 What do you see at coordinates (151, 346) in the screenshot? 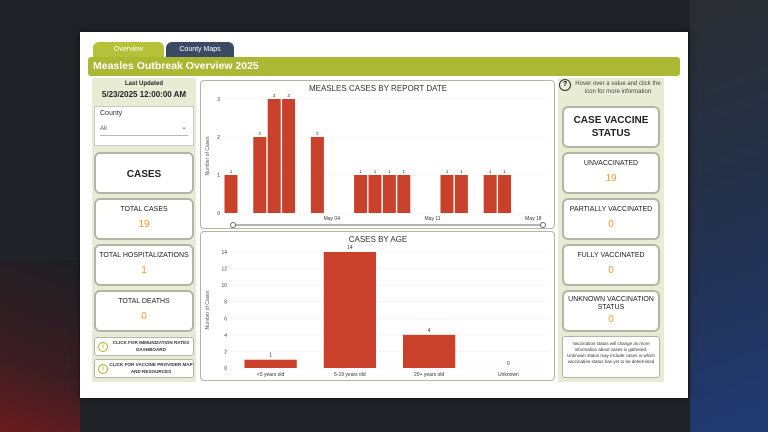
I see `immunization-dashboard-label: CLICK FOR IMMUNIZATION RATES DASHBOARD` at bounding box center [151, 346].